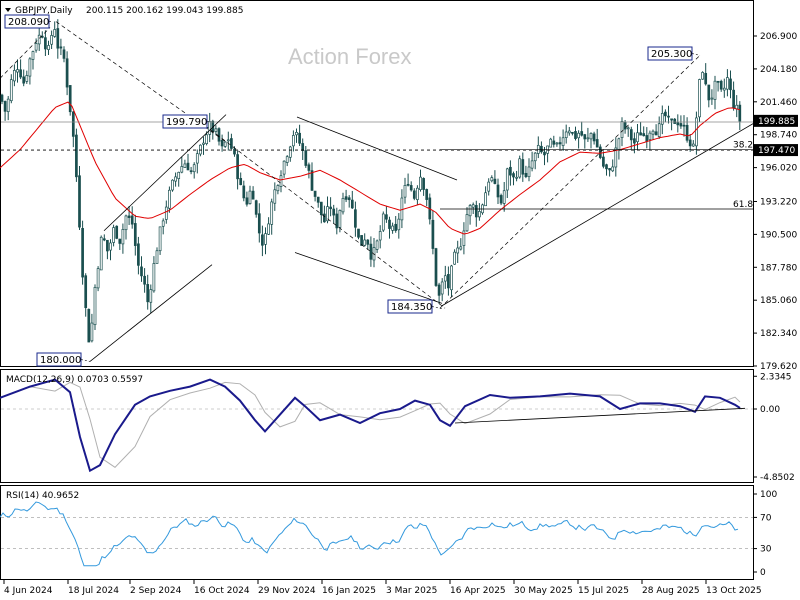 This screenshot has height=600, width=800. Describe the element at coordinates (350, 56) in the screenshot. I see `watermark: Action Forex` at that location.